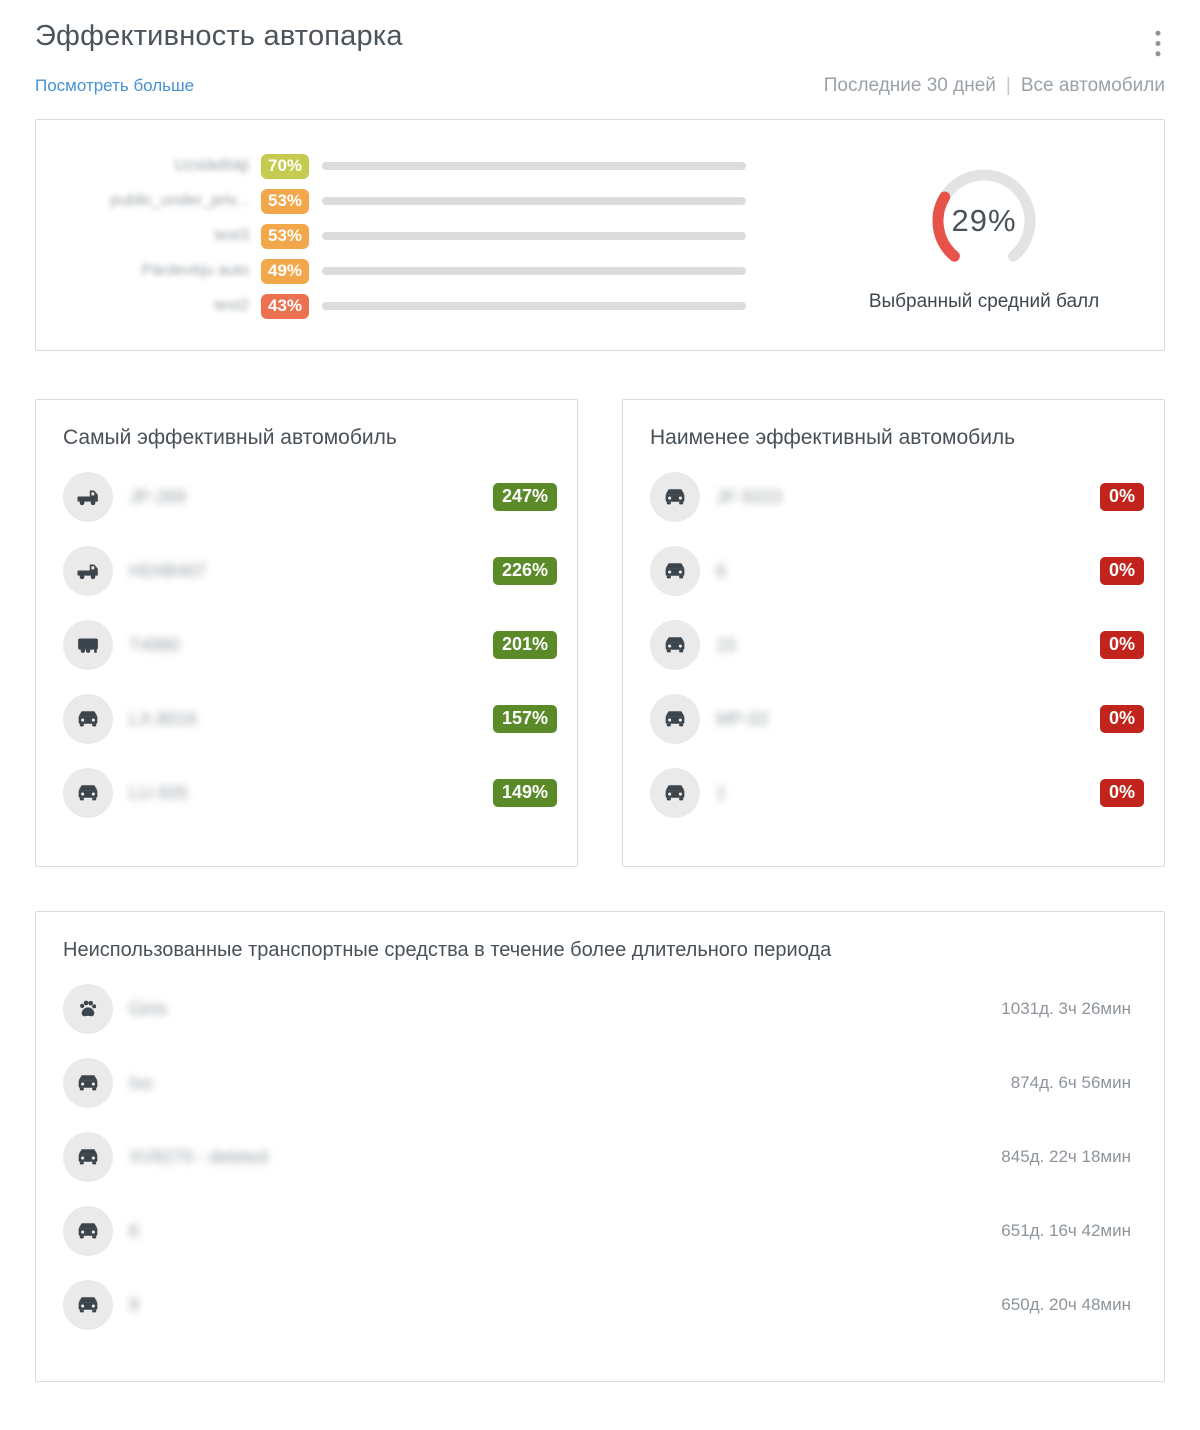 Image resolution: width=1200 pixels, height=1430 pixels. I want to click on panel-title: Самый эффективный автомобиль, so click(230, 437).